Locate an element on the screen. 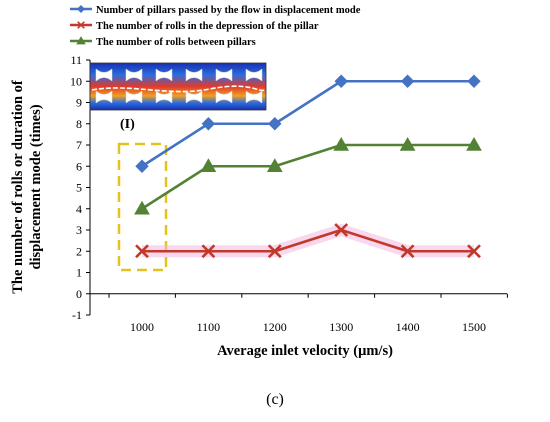 The height and width of the screenshot is (422, 550). y-tick-label: 0 is located at coordinates (79, 294).